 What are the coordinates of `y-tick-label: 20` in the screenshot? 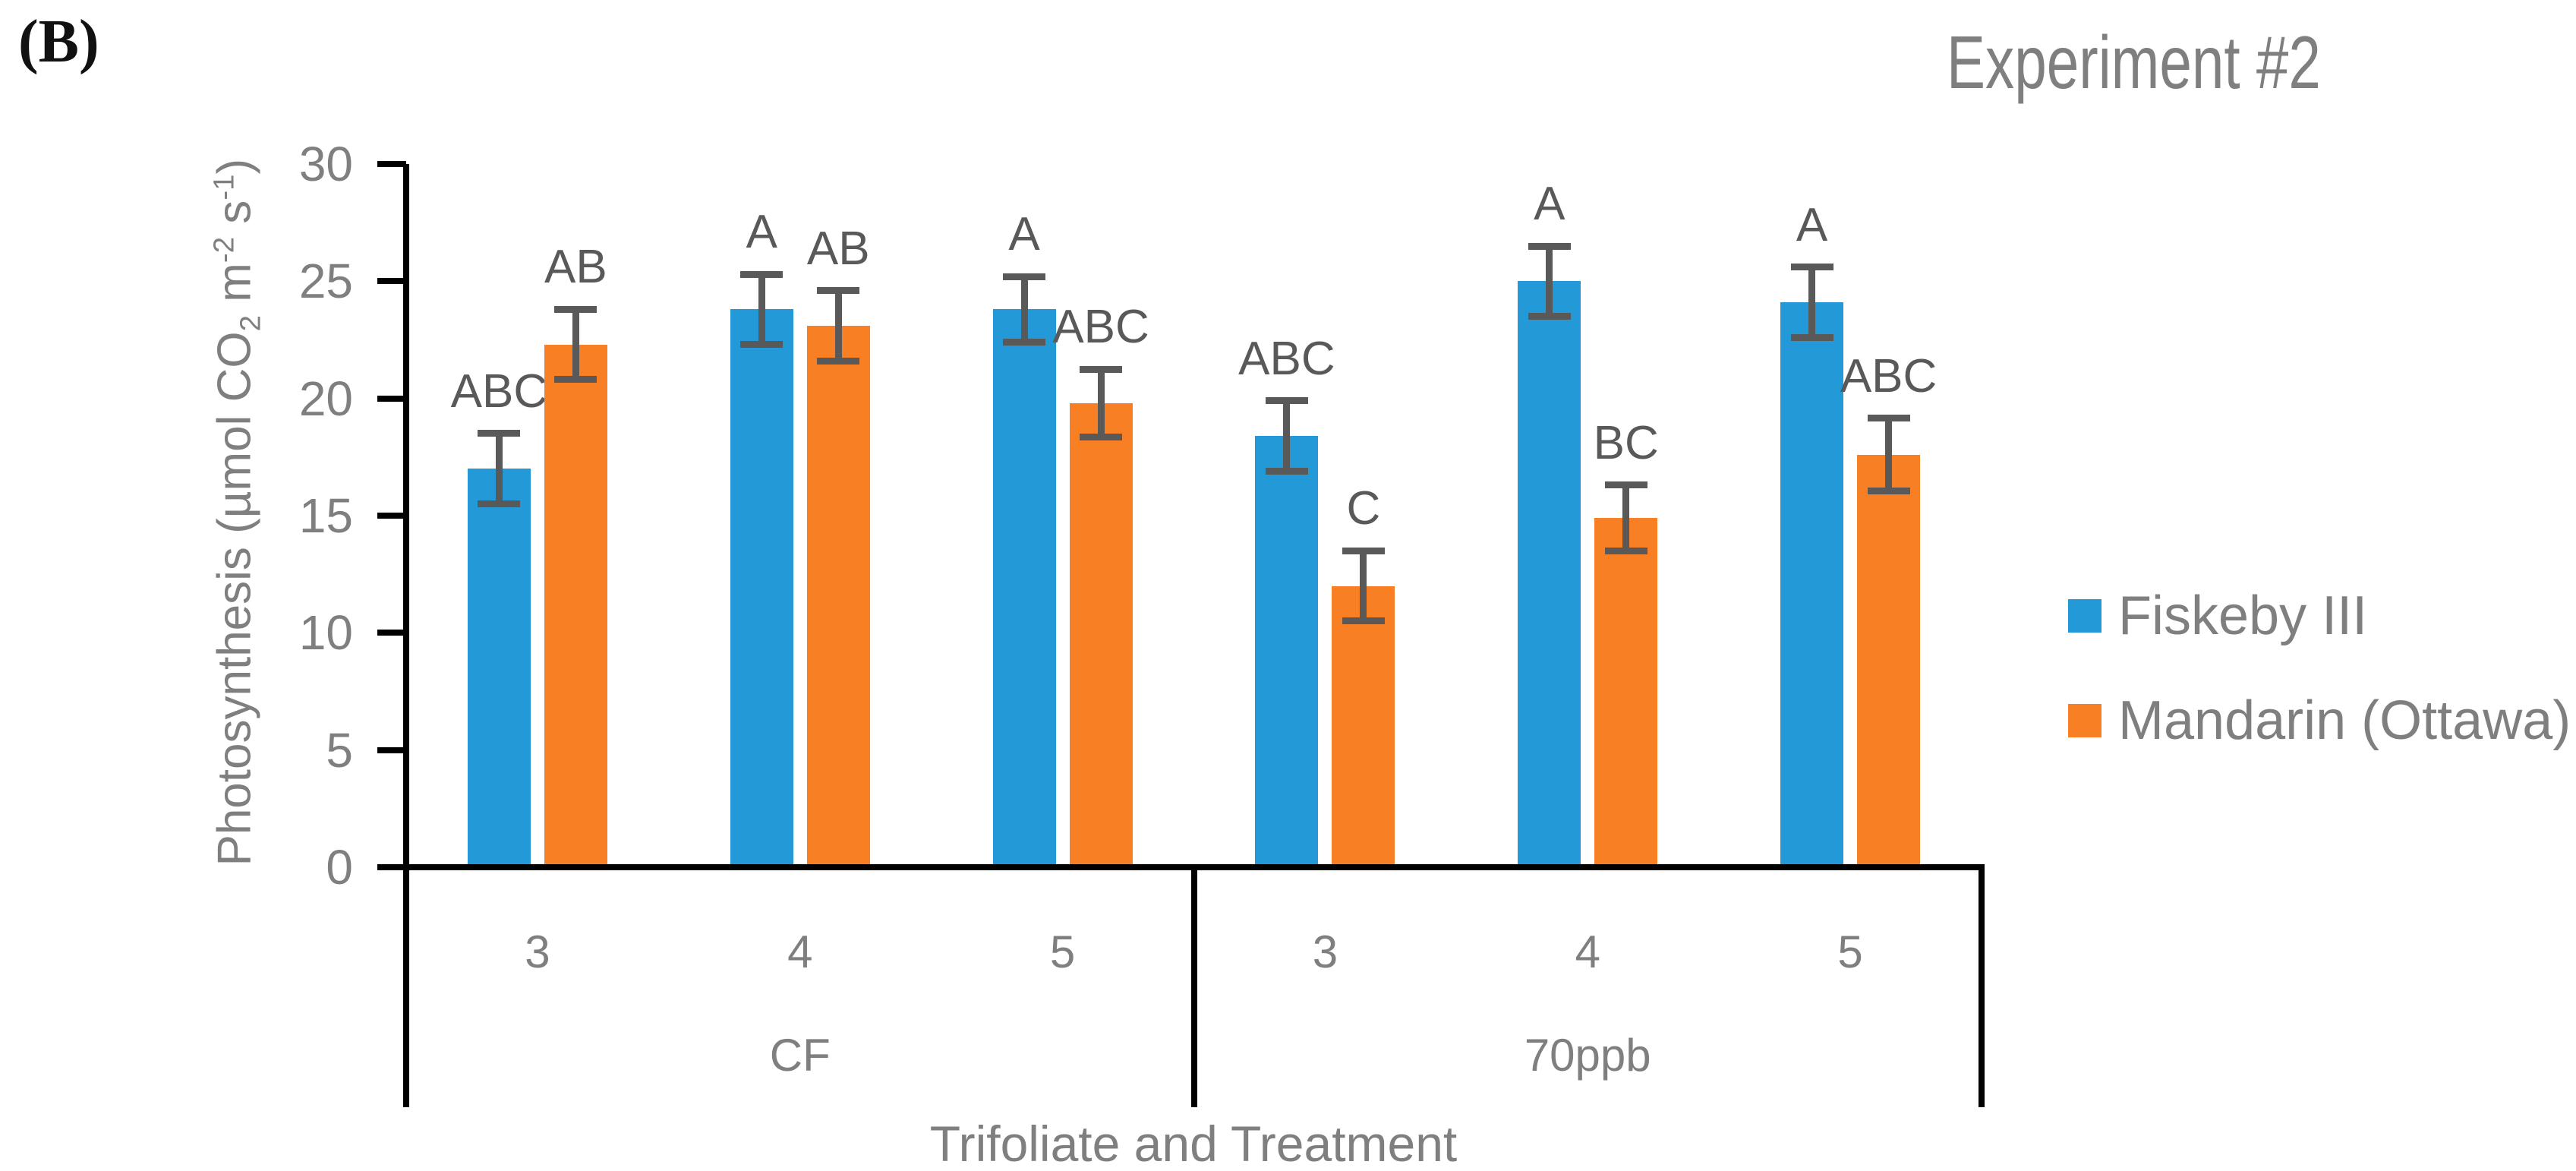 It's located at (325, 398).